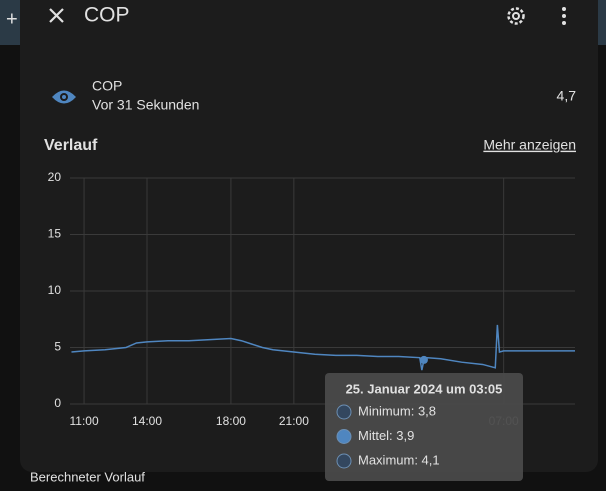  What do you see at coordinates (424, 427) in the screenshot?
I see `tooltip` at bounding box center [424, 427].